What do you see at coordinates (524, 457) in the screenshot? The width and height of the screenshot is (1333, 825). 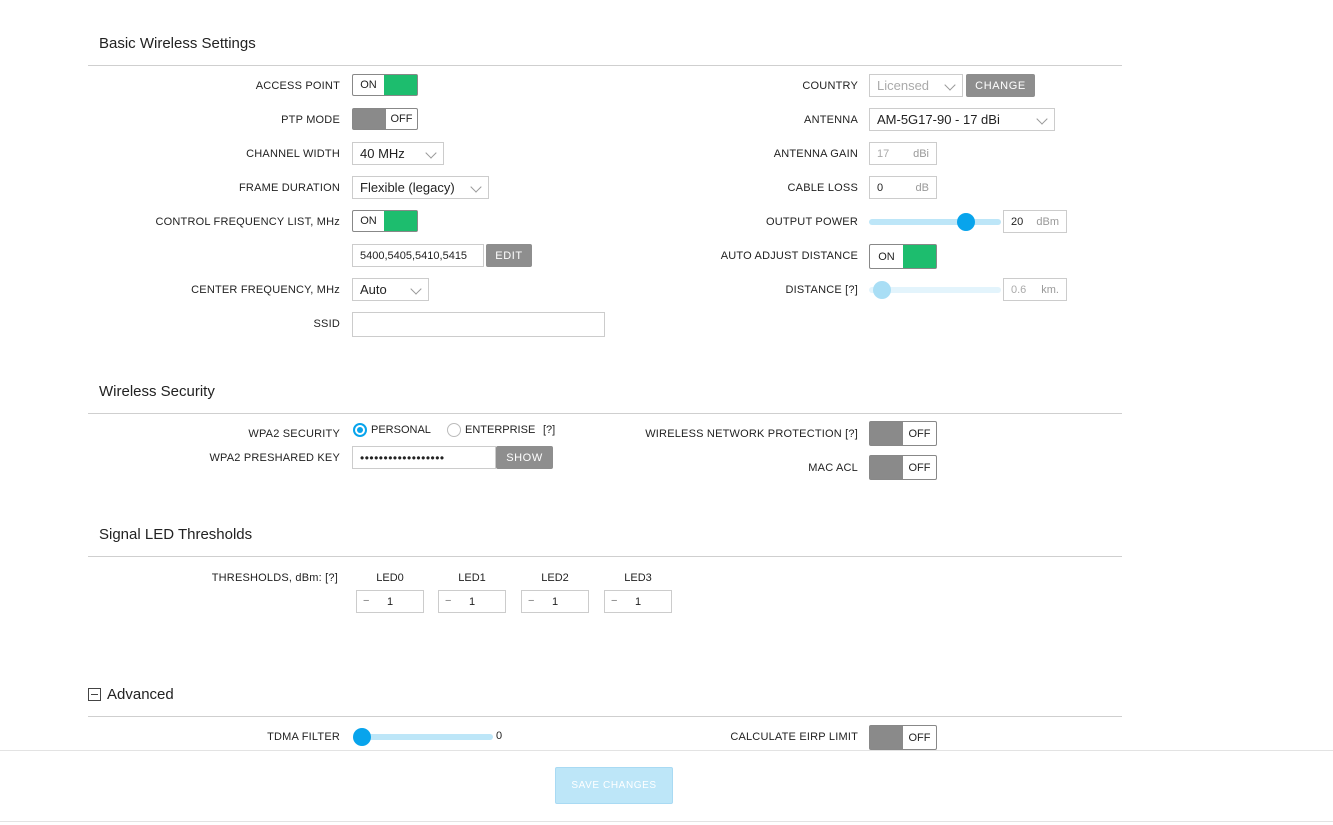 I see `show-psk-button: SHOW` at bounding box center [524, 457].